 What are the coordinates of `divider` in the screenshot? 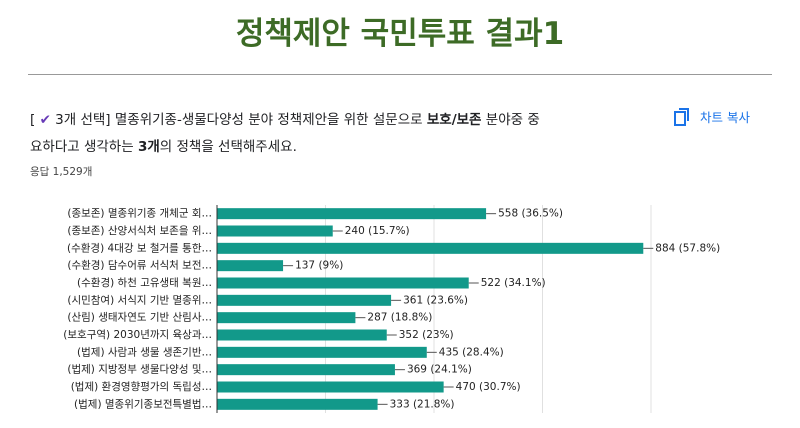 It's located at (400, 74).